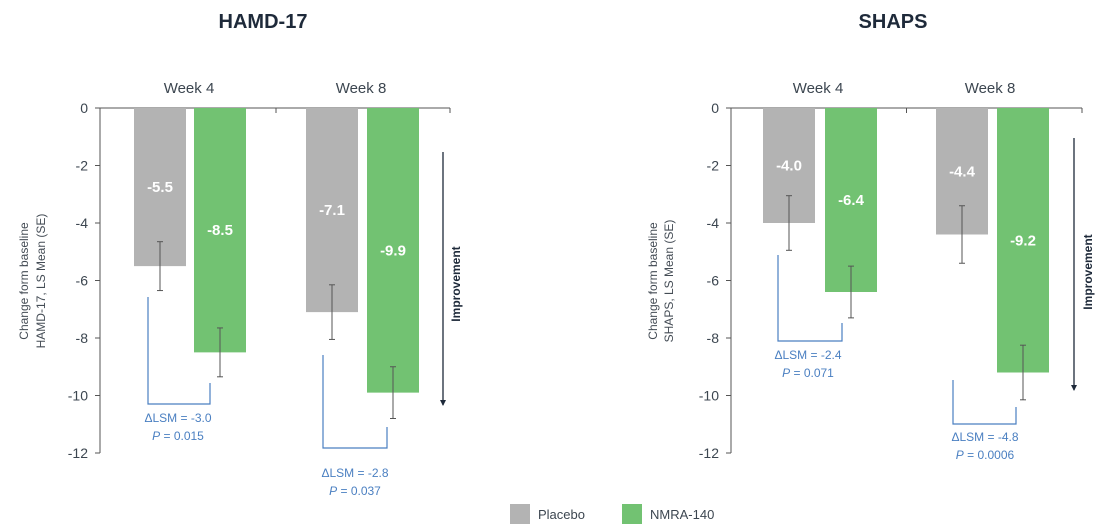 This screenshot has width=1100, height=527. I want to click on data-label: -9.9, so click(393, 250).